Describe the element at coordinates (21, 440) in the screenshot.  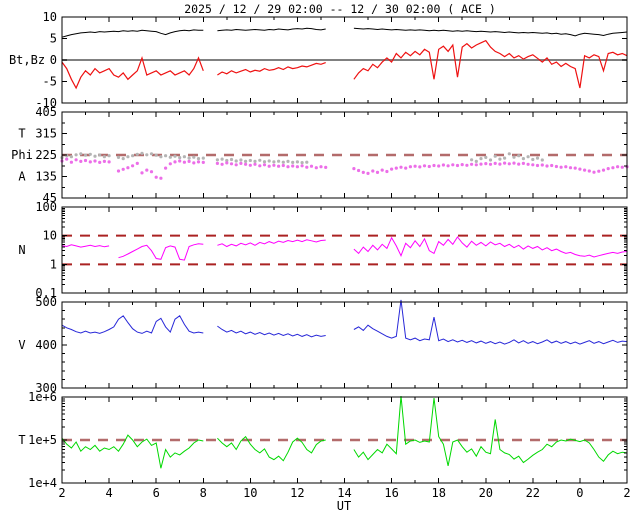
I see `panel-ylabel-temperature: T` at that location.